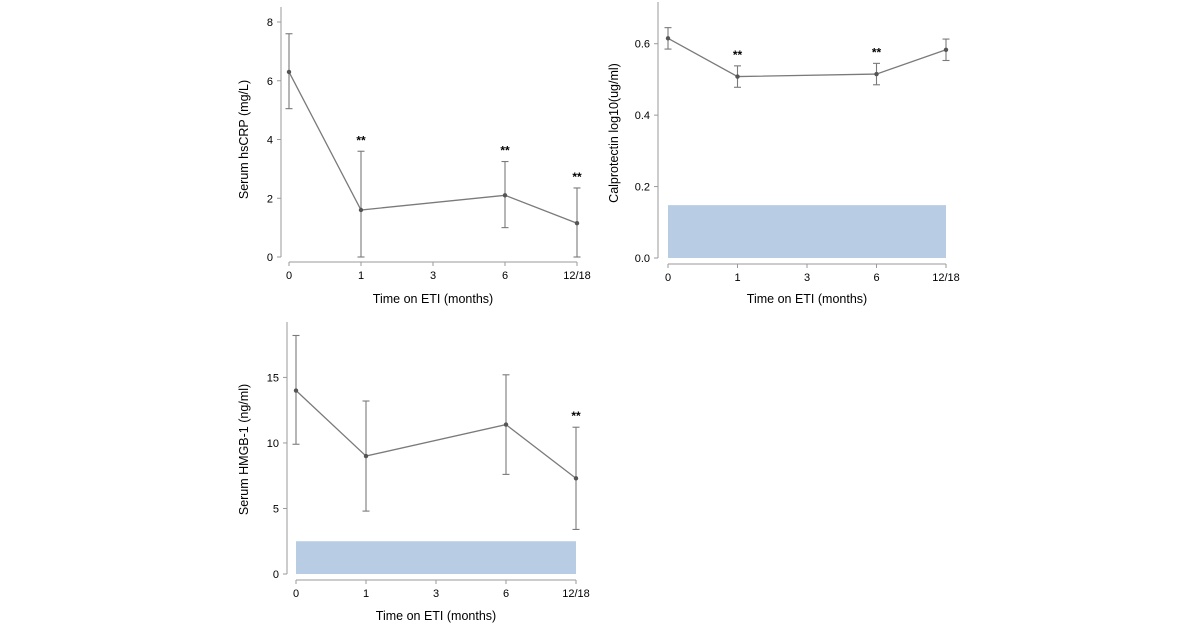 The image size is (1200, 628). I want to click on hmgb1-y-axis-label: Serum HMGB-1 (ng/ml), so click(244, 449).